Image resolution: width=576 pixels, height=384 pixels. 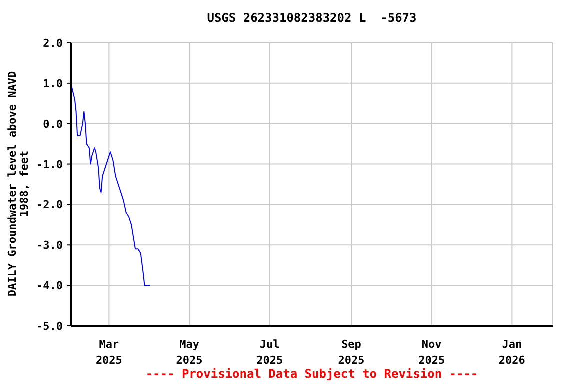 I want to click on y-tick-label: -1.0, so click(x=49, y=165).